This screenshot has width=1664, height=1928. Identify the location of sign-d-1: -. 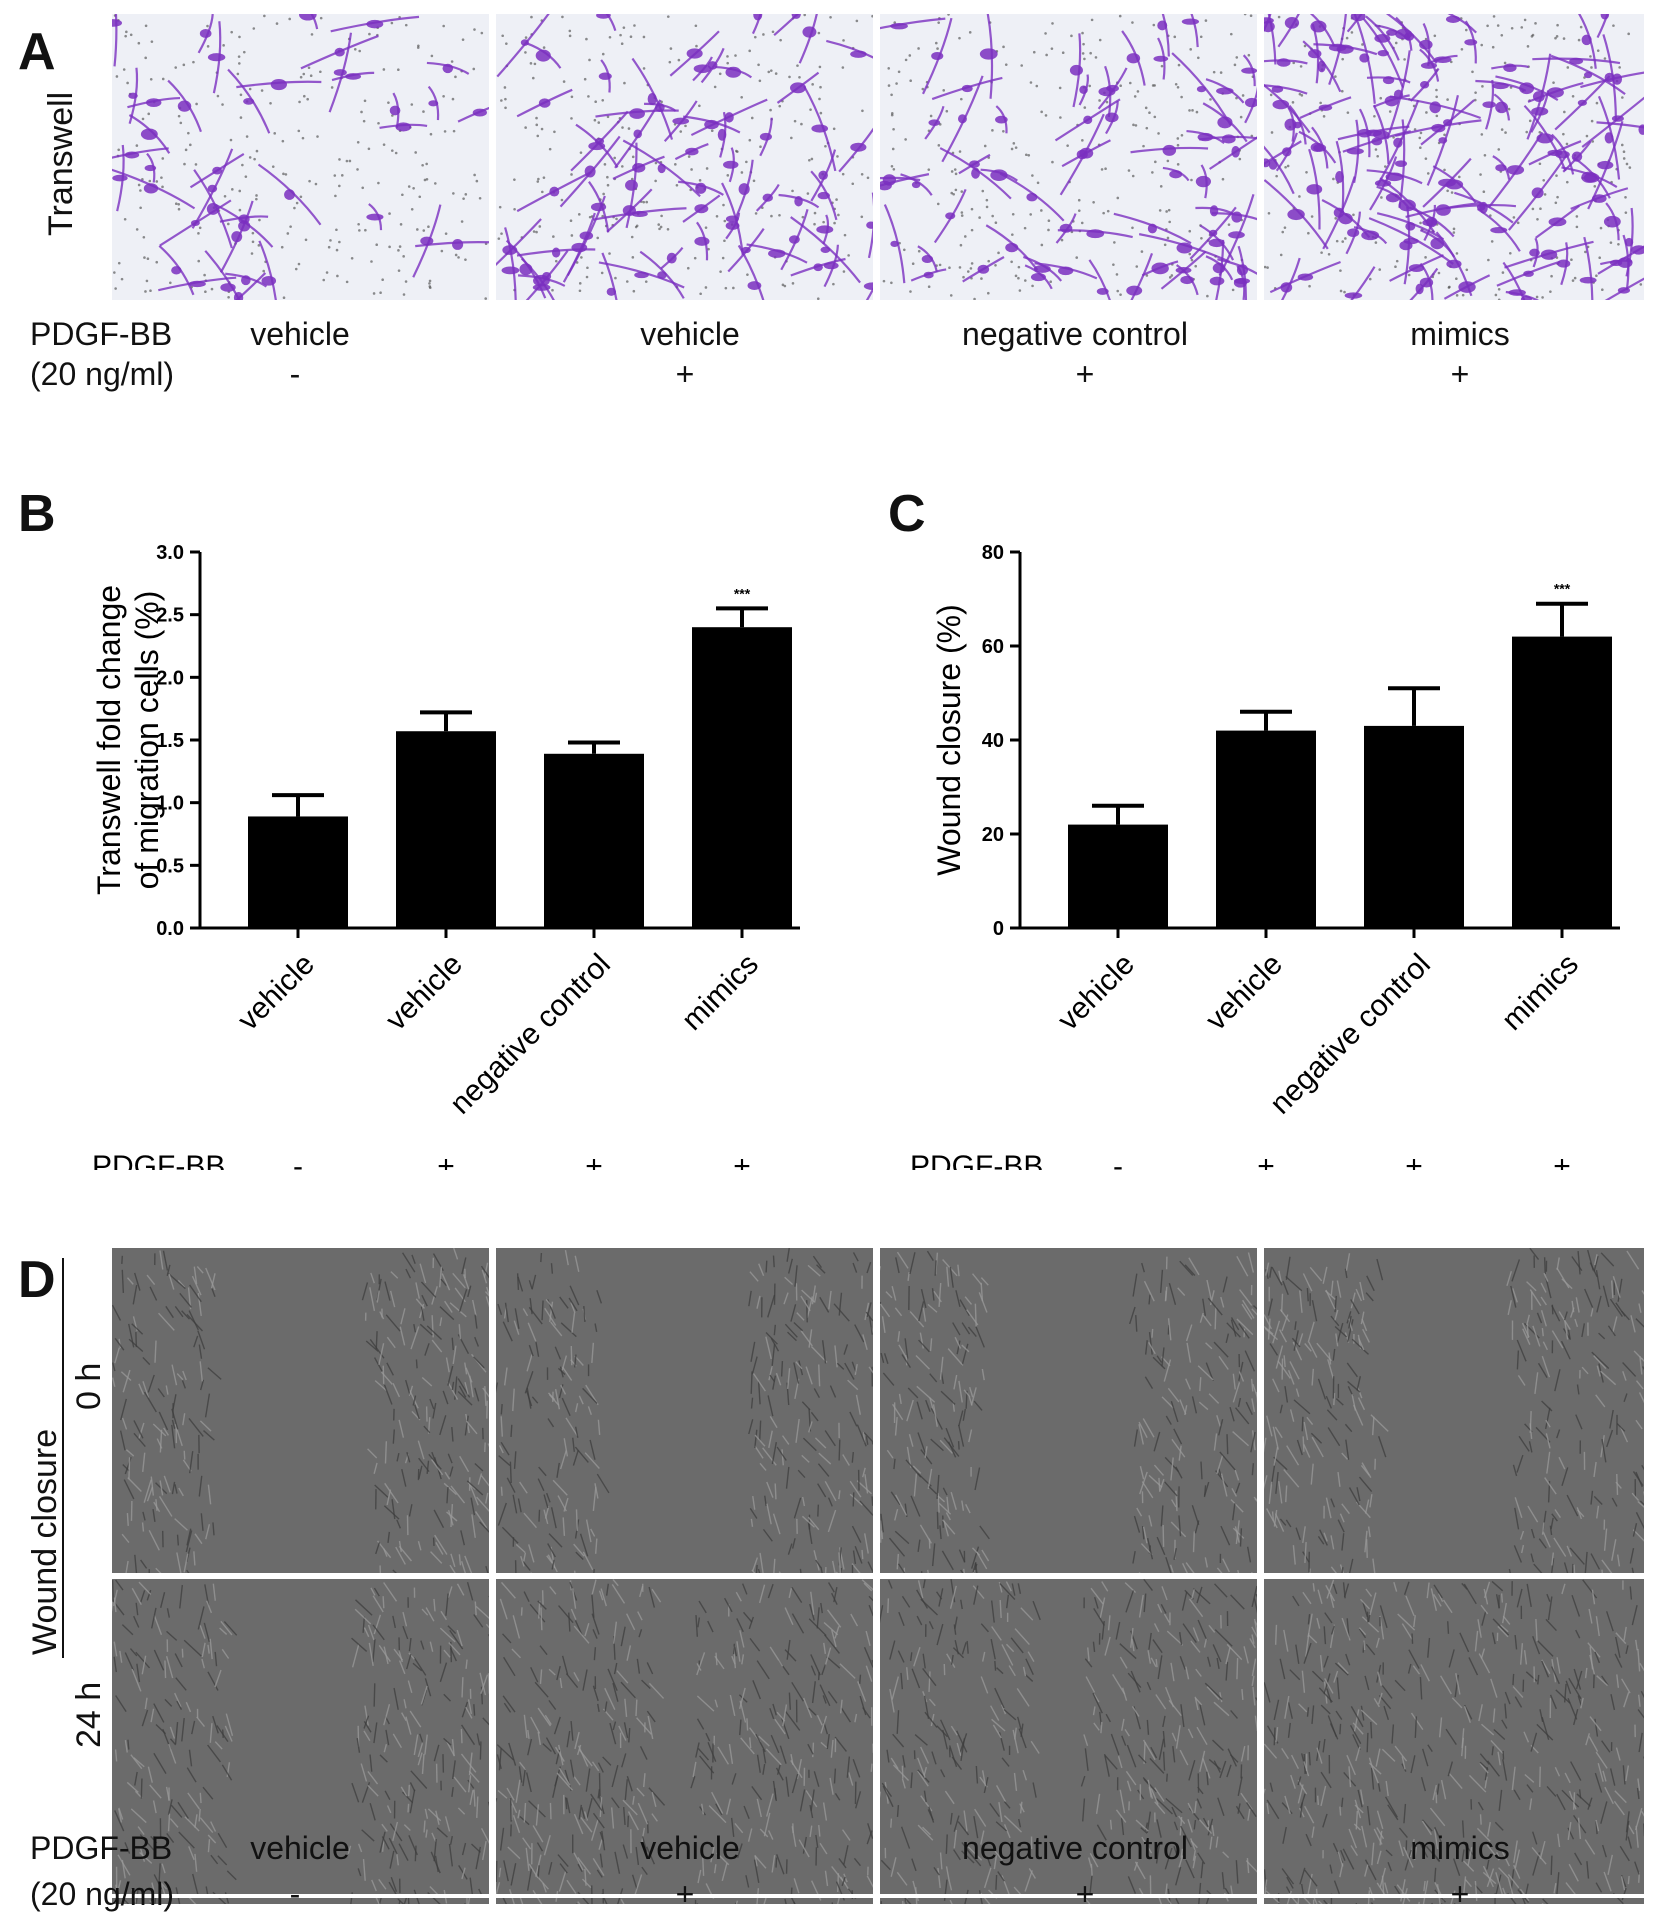
(295, 1894).